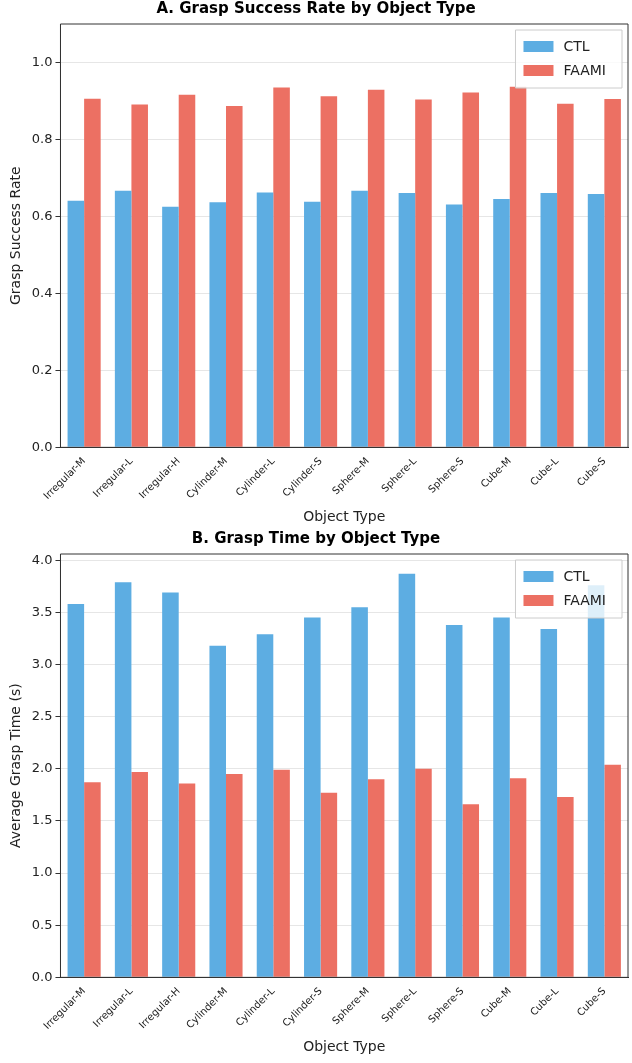  What do you see at coordinates (316, 537) in the screenshot?
I see `chart-title: B. Grasp Time by Object Type` at bounding box center [316, 537].